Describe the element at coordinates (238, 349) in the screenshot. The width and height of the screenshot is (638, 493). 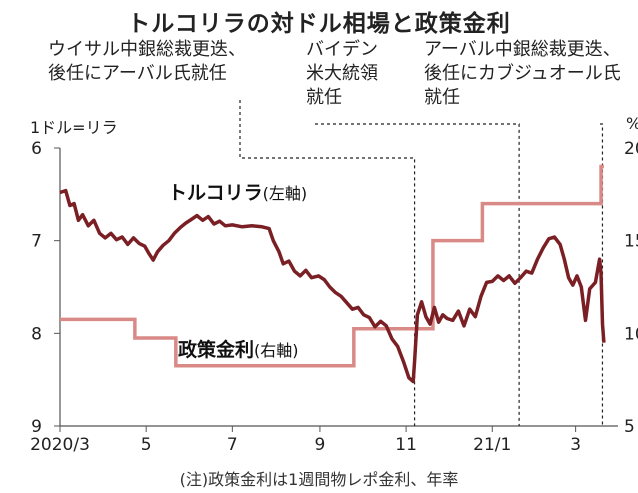
I see `series-label-rate: 政策金利(右軸)` at that location.